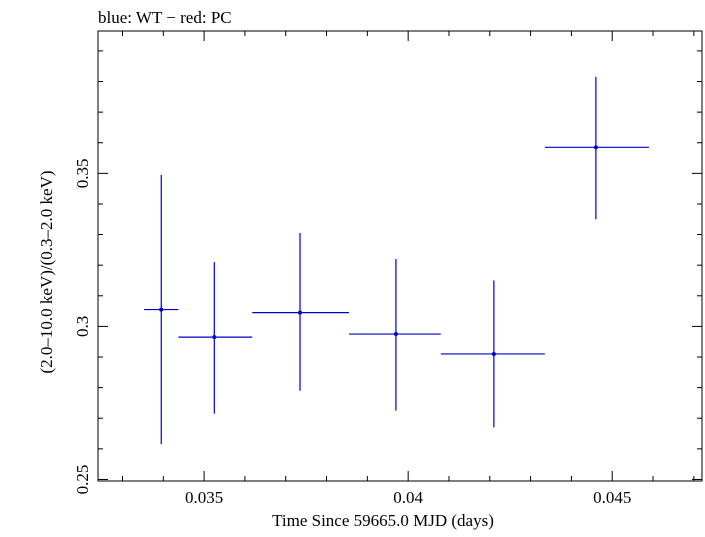 This screenshot has height=537, width=705. Describe the element at coordinates (204, 497) in the screenshot. I see `x-tick-label: 0.035` at that location.